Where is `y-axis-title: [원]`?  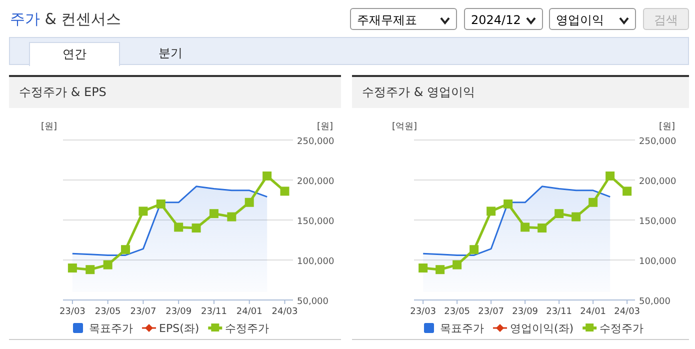
y-axis-title: [원] is located at coordinates (49, 127).